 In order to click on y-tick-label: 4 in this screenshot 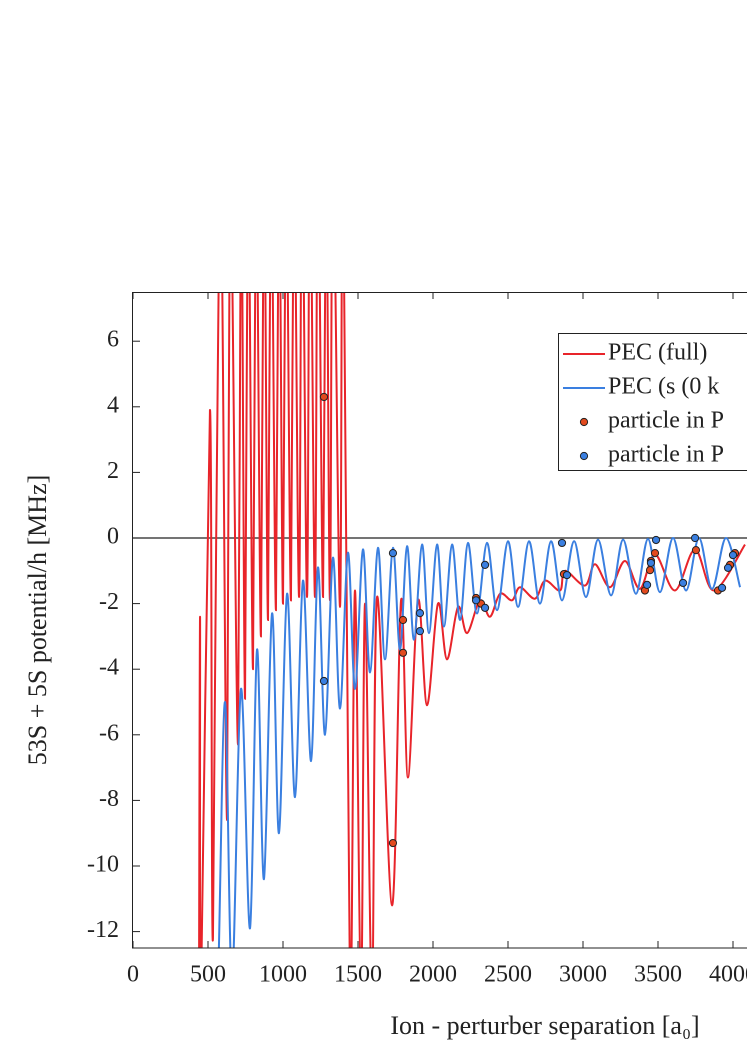, I will do `click(113, 405)`.